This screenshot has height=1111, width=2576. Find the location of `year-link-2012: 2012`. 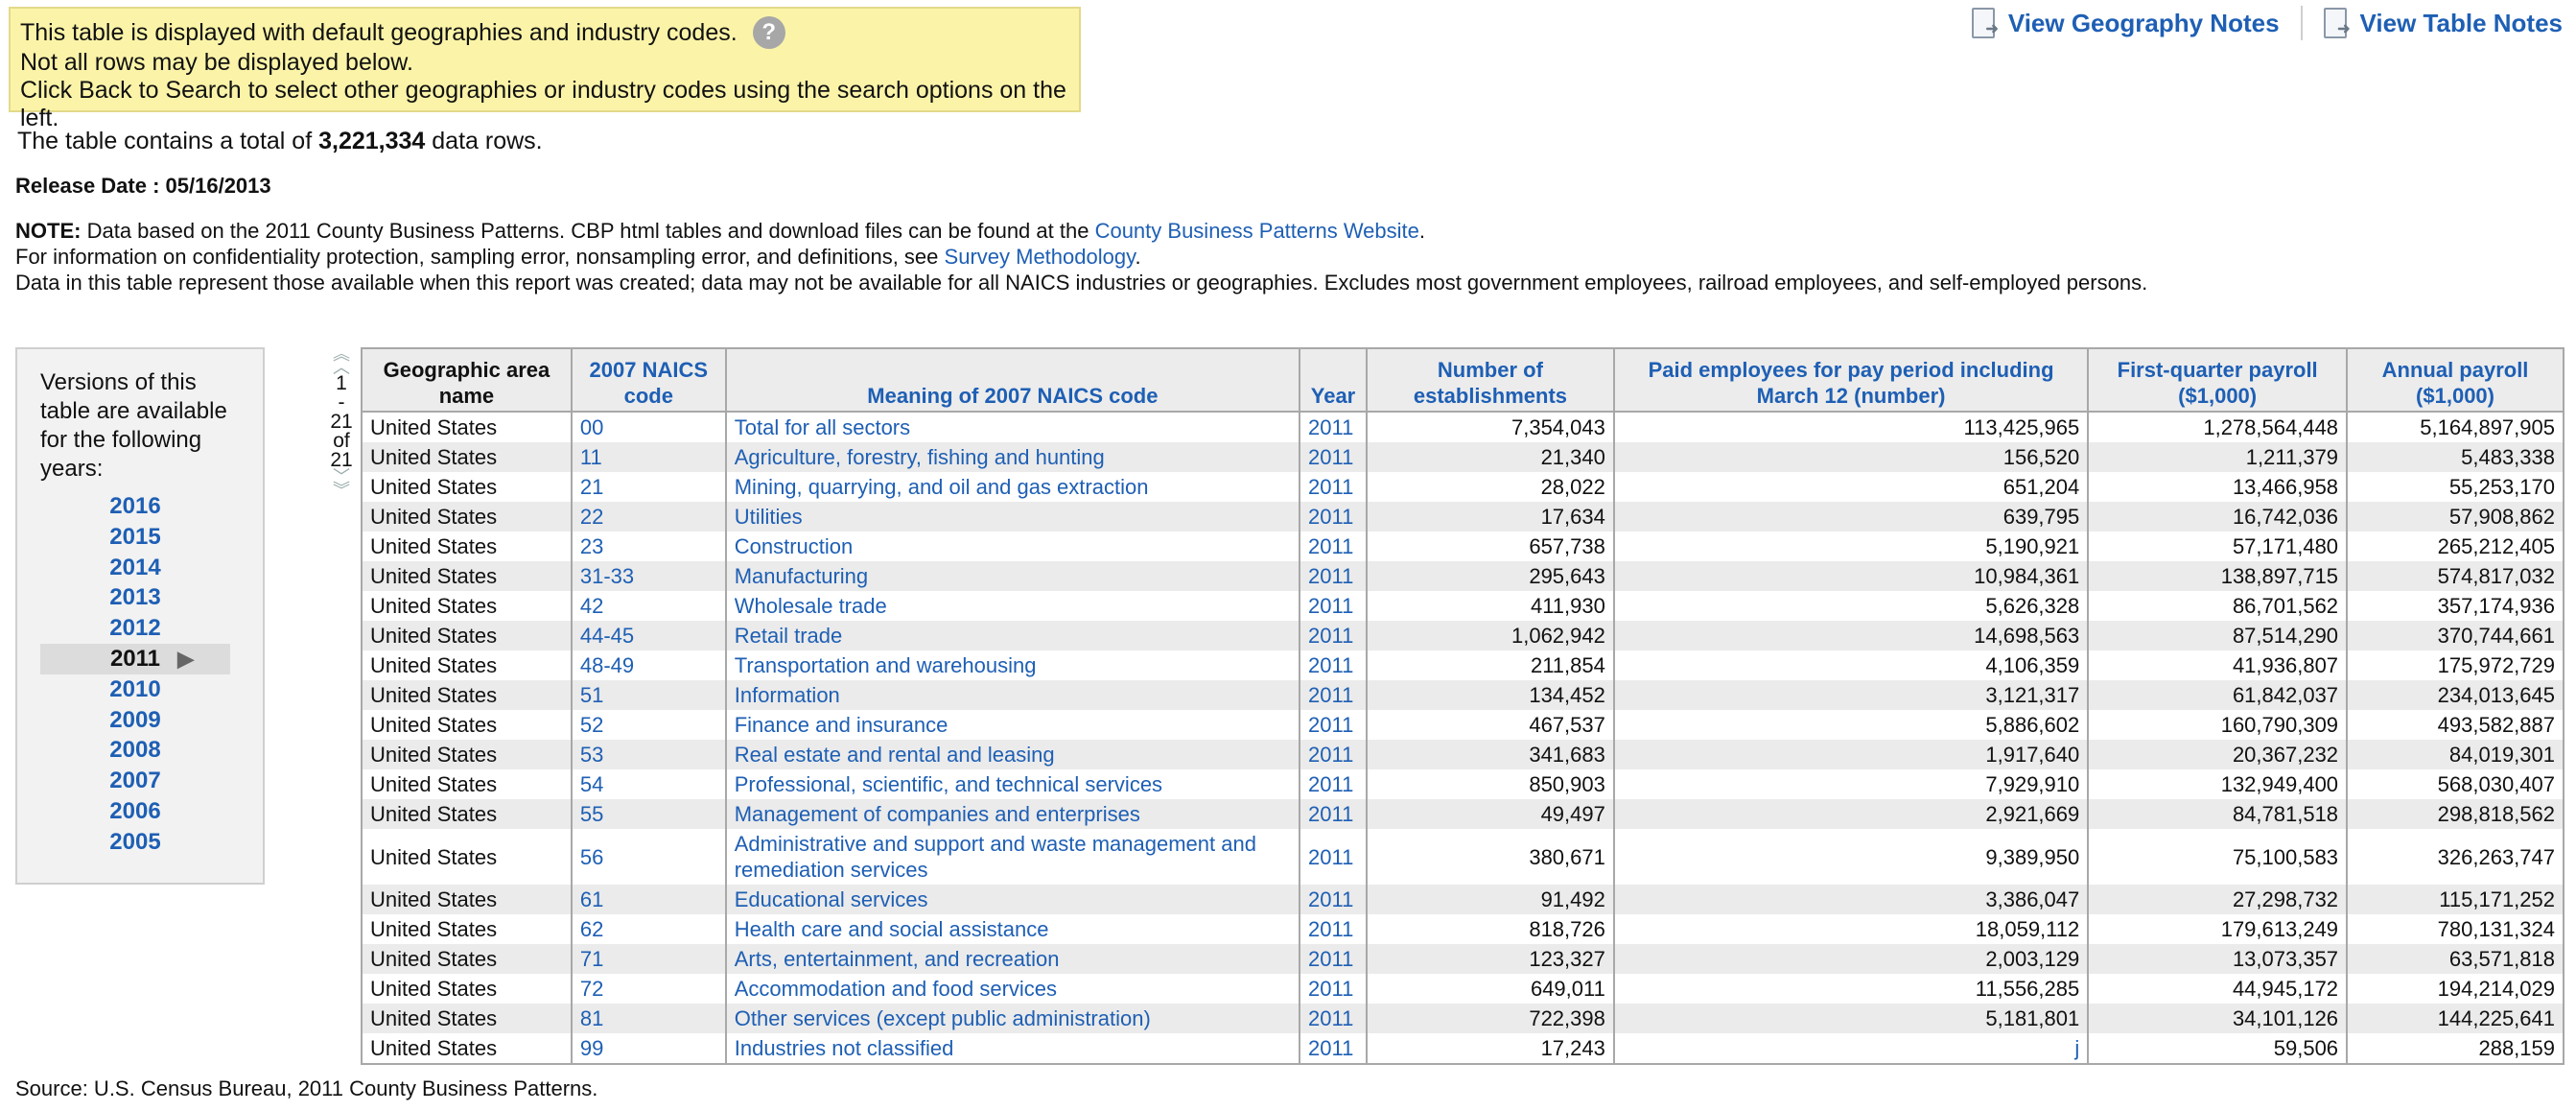

year-link-2012: 2012 is located at coordinates (135, 628).